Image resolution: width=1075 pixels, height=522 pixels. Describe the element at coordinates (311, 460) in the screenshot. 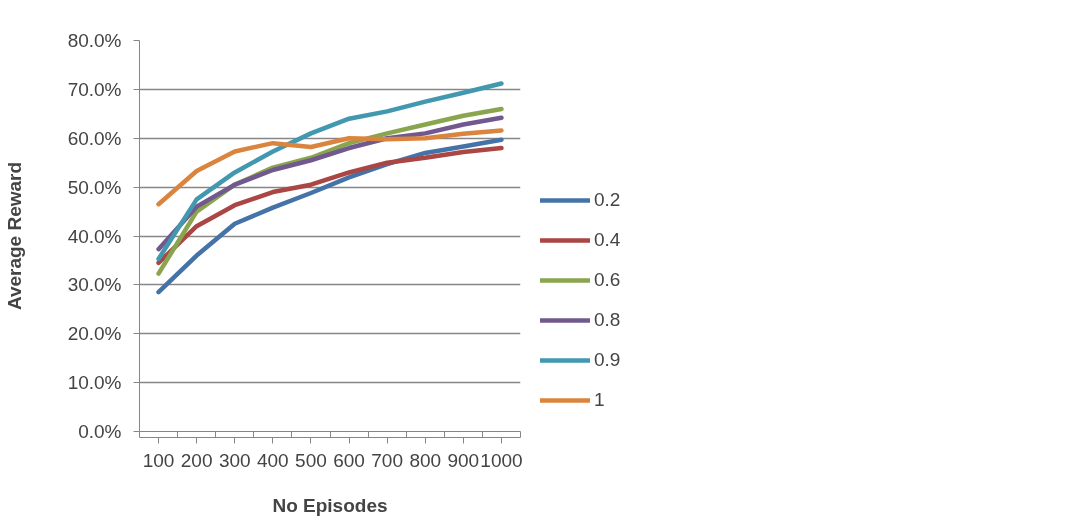

I see `x-tick-label: 500` at that location.